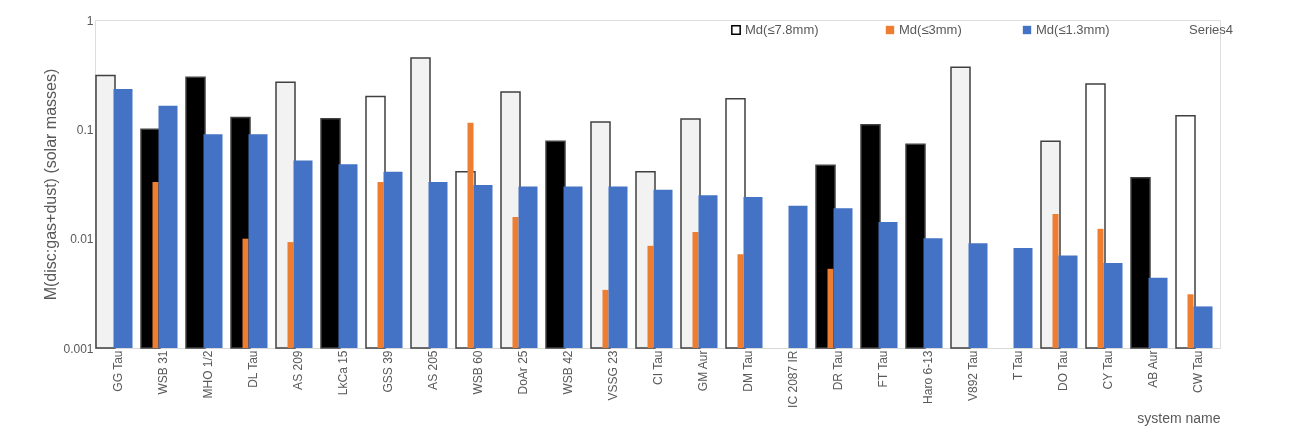  I want to click on y-axis-title: M(disc:gas+dust) (solar masses), so click(51, 184).